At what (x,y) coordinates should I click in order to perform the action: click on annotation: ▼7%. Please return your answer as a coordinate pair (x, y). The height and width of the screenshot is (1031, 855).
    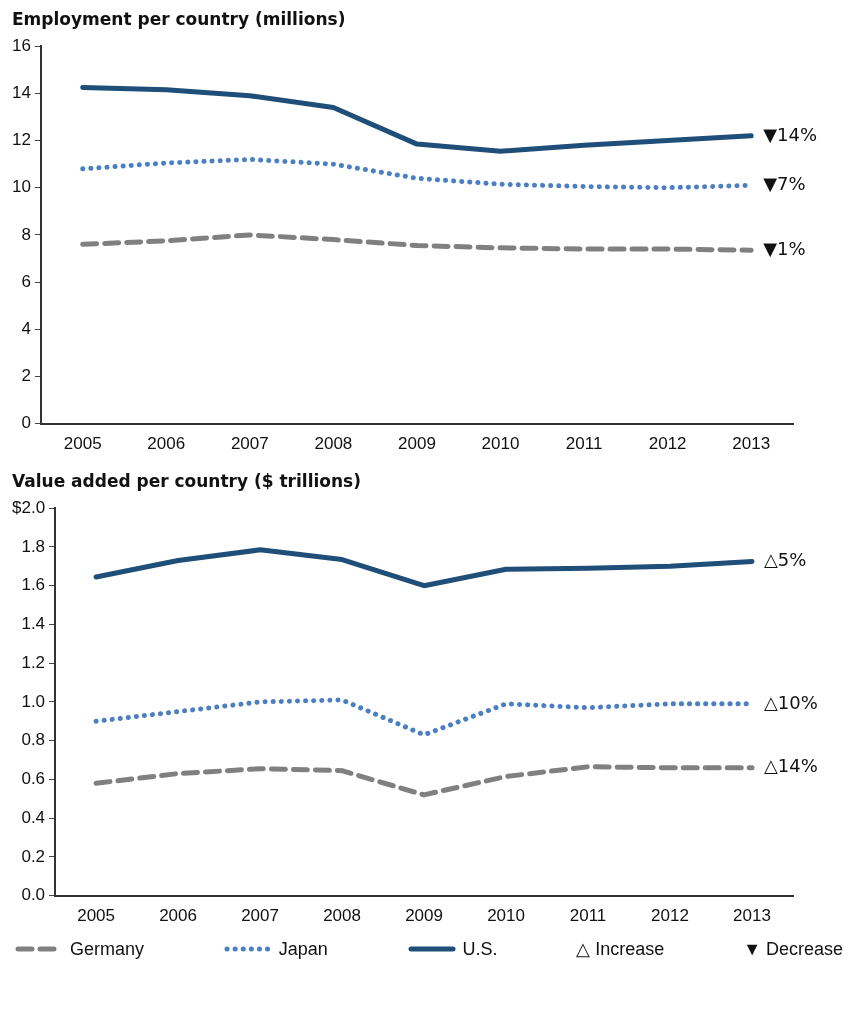
    Looking at the image, I should click on (784, 184).